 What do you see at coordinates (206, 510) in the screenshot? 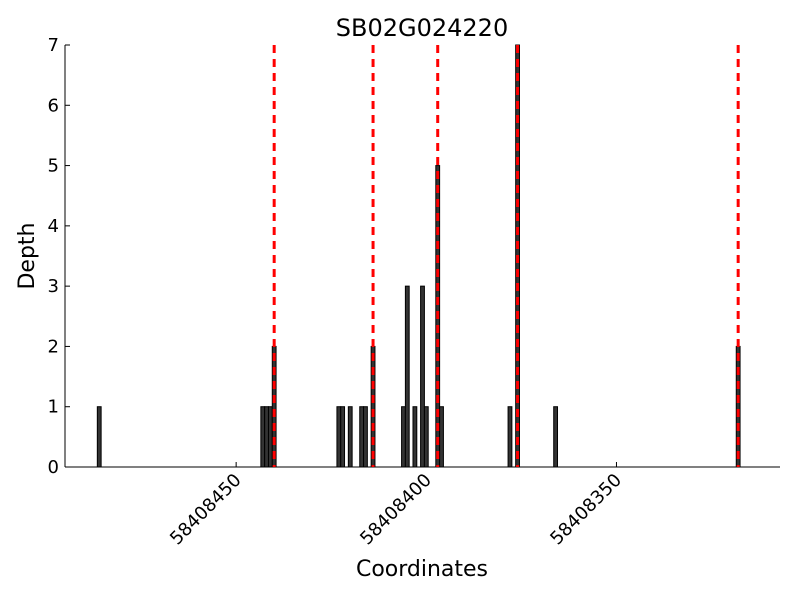
I see `x-tick-label: 58408450` at bounding box center [206, 510].